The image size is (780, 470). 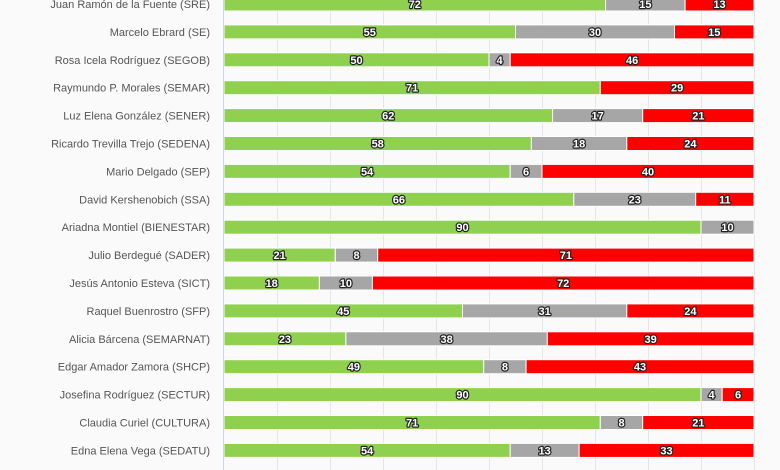 I want to click on category-label: Mario Delgado (SEP), so click(x=158, y=172).